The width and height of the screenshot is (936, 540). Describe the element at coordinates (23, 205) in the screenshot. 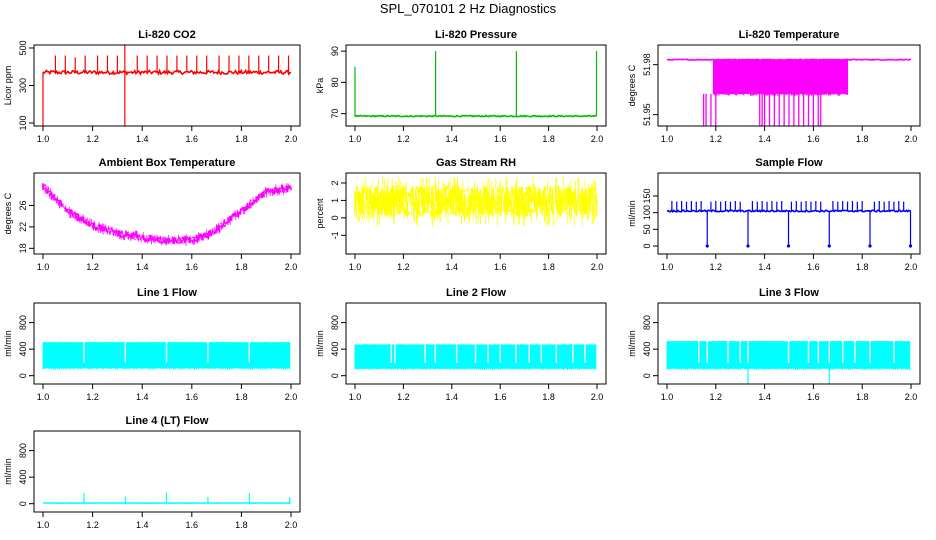

I see `y-tick-label: 26` at that location.